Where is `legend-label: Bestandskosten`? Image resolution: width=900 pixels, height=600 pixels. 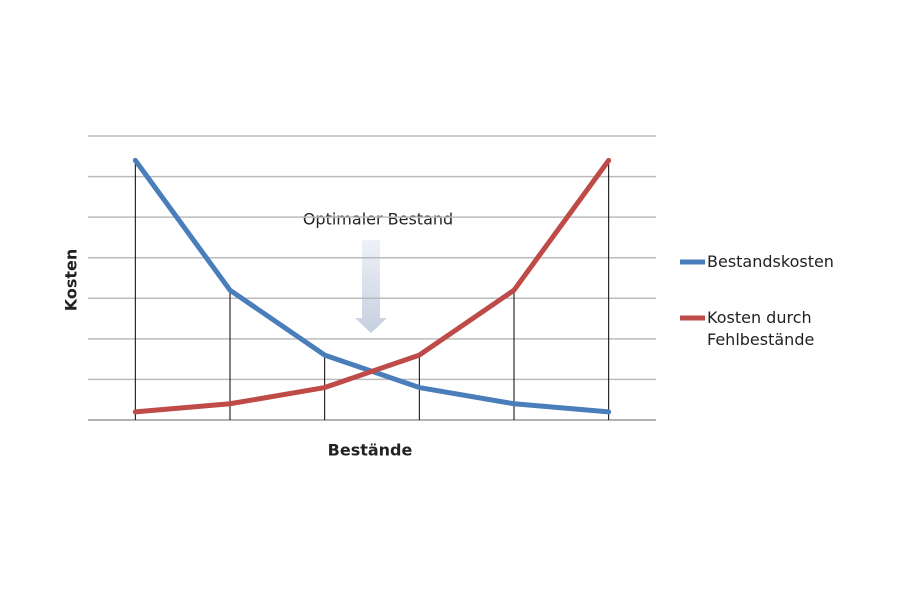
legend-label: Bestandskosten is located at coordinates (770, 261).